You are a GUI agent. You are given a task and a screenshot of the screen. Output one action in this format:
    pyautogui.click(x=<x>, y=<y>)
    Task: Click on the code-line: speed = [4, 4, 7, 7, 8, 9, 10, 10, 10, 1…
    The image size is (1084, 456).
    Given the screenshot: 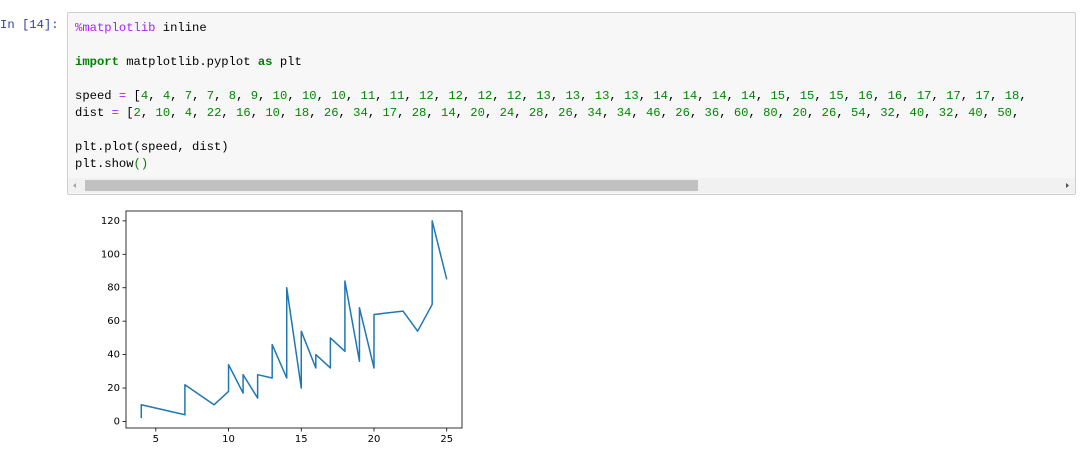 What is the action you would take?
    pyautogui.click(x=551, y=96)
    